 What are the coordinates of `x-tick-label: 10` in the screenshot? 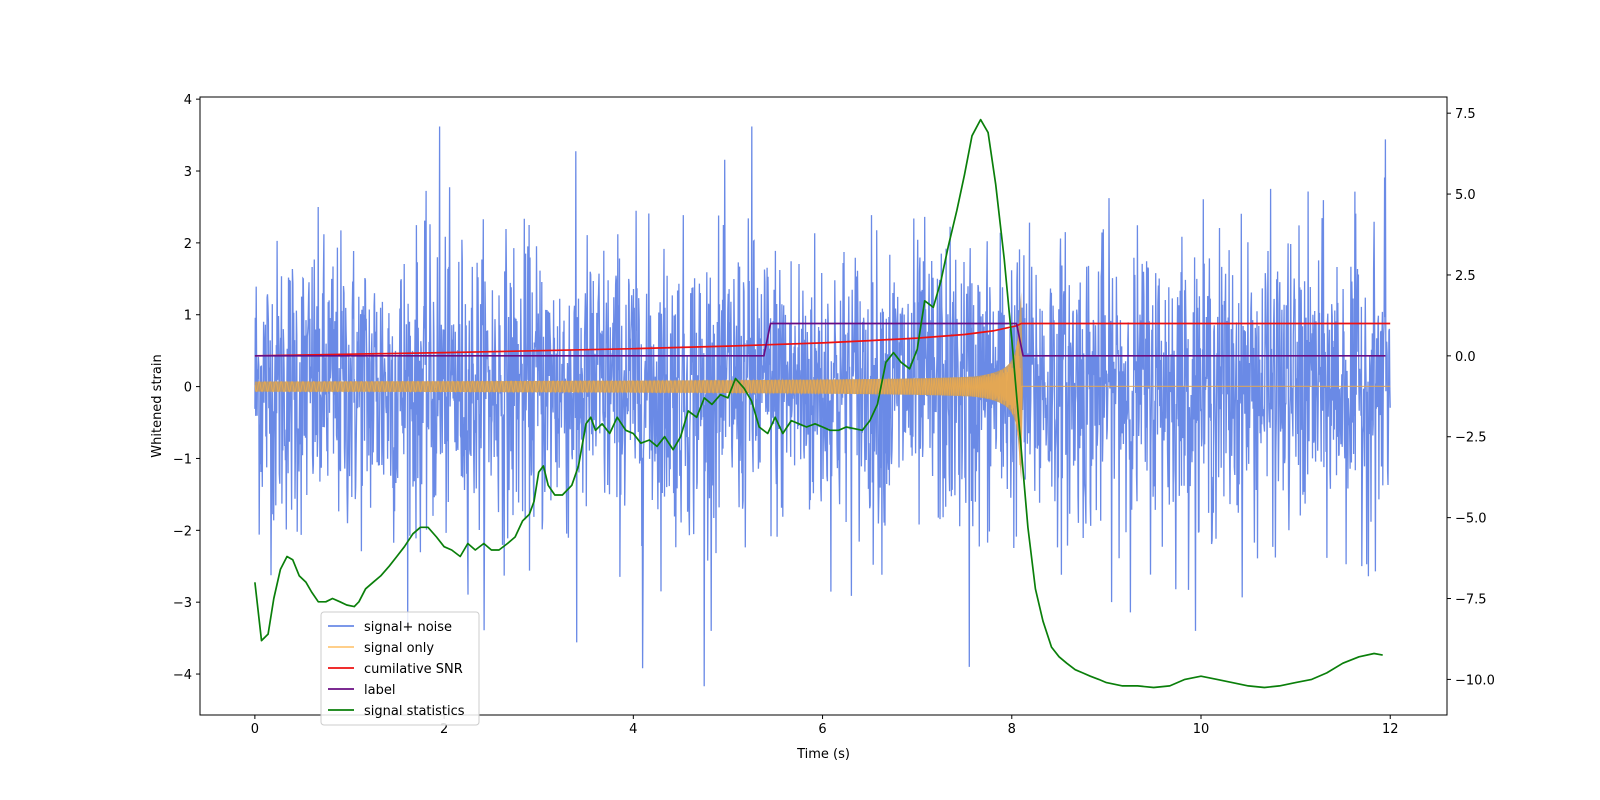 It's located at (1201, 729).